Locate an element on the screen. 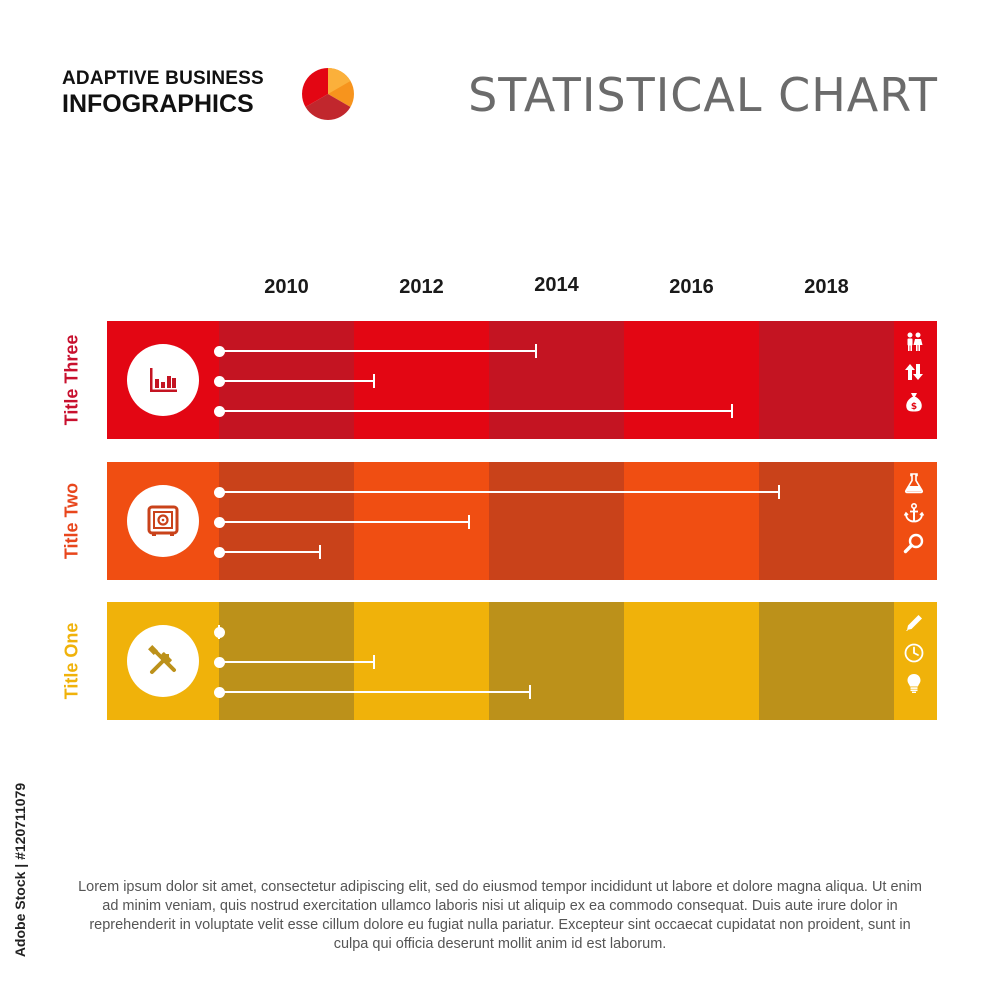 Image resolution: width=1000 pixels, height=1000 pixels. bar-chart-icon is located at coordinates (163, 380).